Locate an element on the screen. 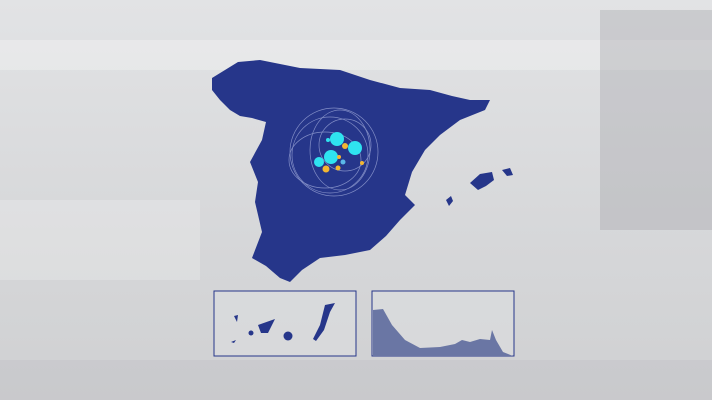 The width and height of the screenshot is (712, 400). orbit-rings is located at coordinates (333, 152).